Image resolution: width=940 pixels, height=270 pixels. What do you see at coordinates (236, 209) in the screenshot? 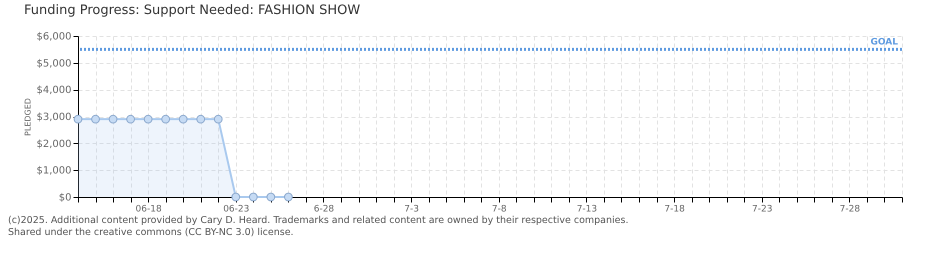
I see `x-tick-label: 06-23` at bounding box center [236, 209].